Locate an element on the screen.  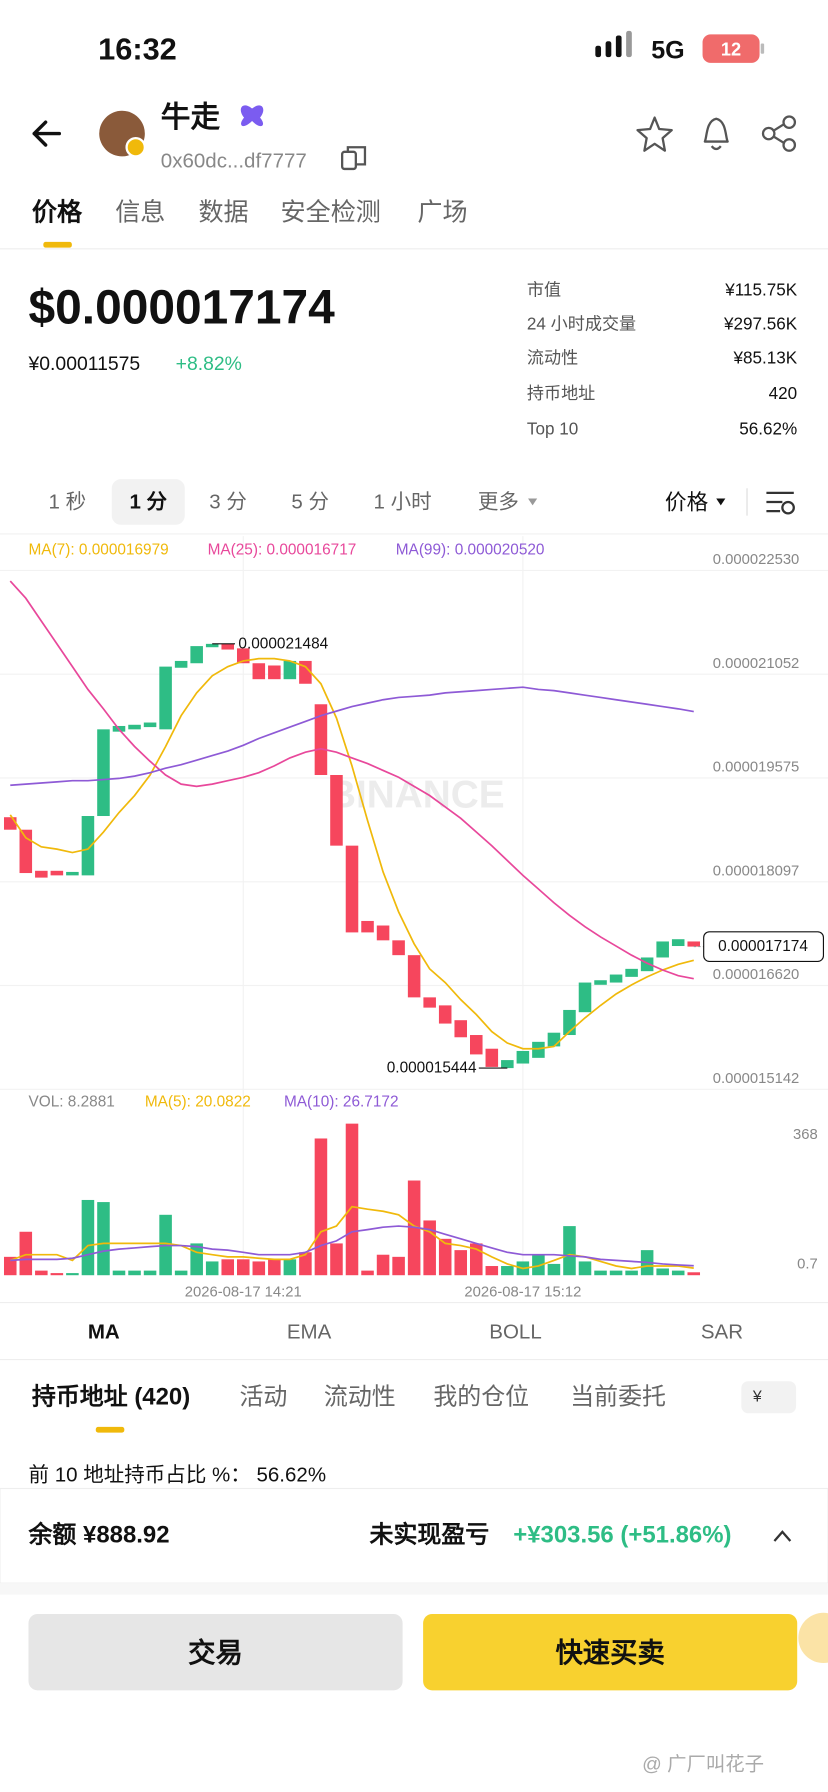
holder-tab: 我的仓位 is located at coordinates (481, 1397).